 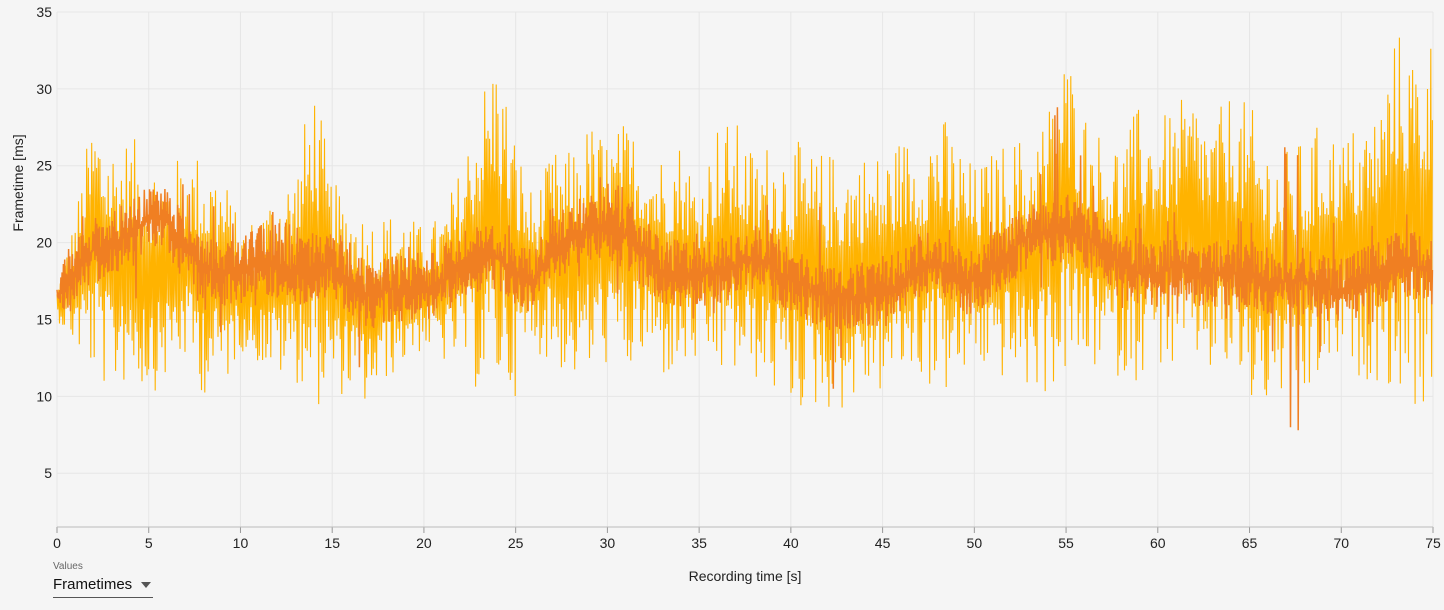 I want to click on x-tick-label: 30, so click(x=608, y=543).